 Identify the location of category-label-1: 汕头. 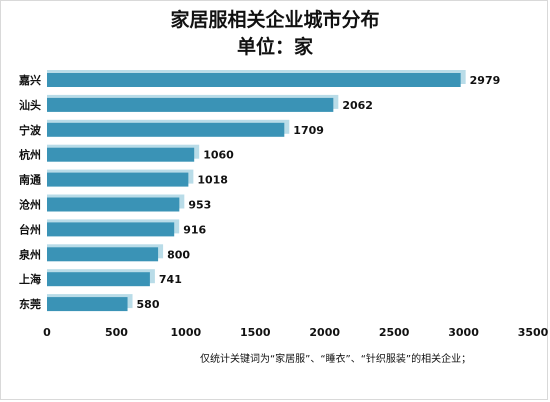
(30, 105).